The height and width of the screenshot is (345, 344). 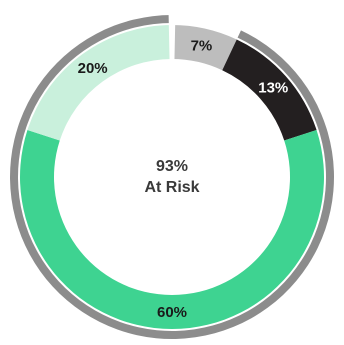 I want to click on center-text: At Risk, so click(x=171, y=187).